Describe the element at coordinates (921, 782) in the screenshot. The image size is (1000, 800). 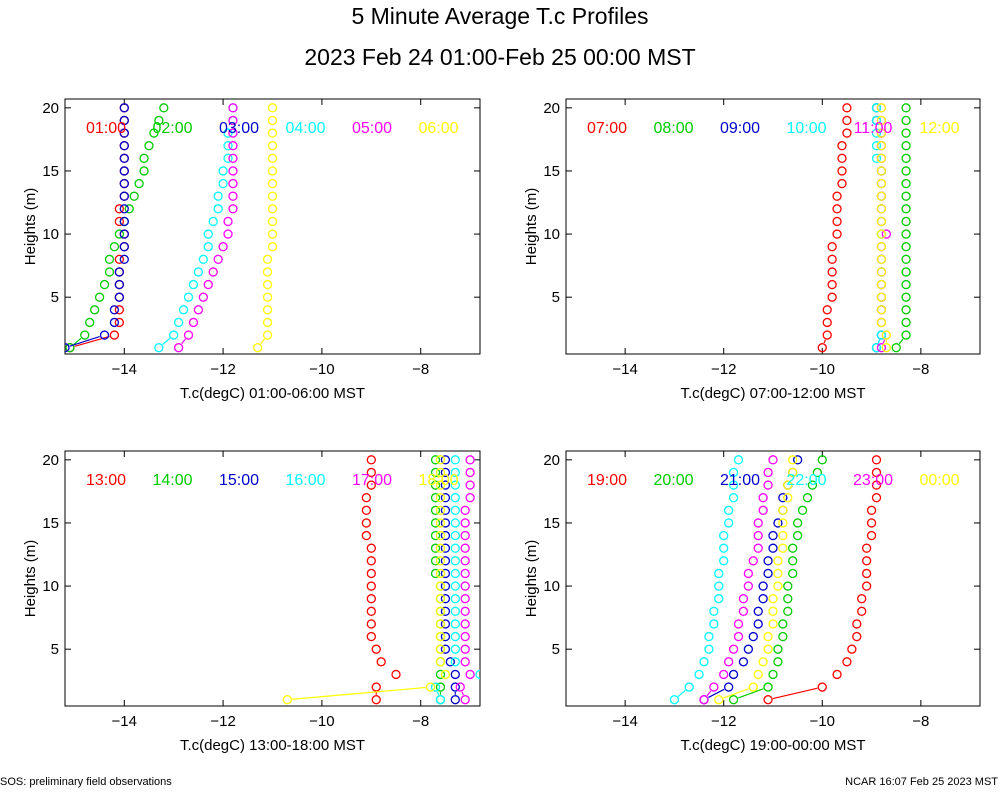
I see `footer-timestamp: NCAR 16:07 Feb 25 2023 MST` at that location.